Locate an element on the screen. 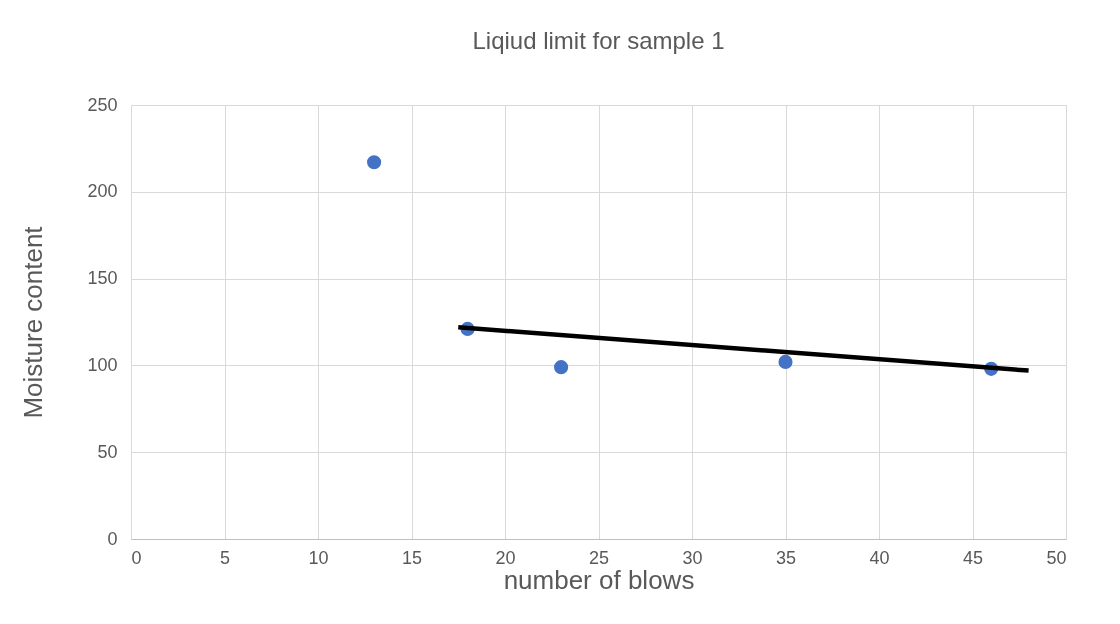 The image size is (1120, 624). y-tick-label: 150 is located at coordinates (102, 278).